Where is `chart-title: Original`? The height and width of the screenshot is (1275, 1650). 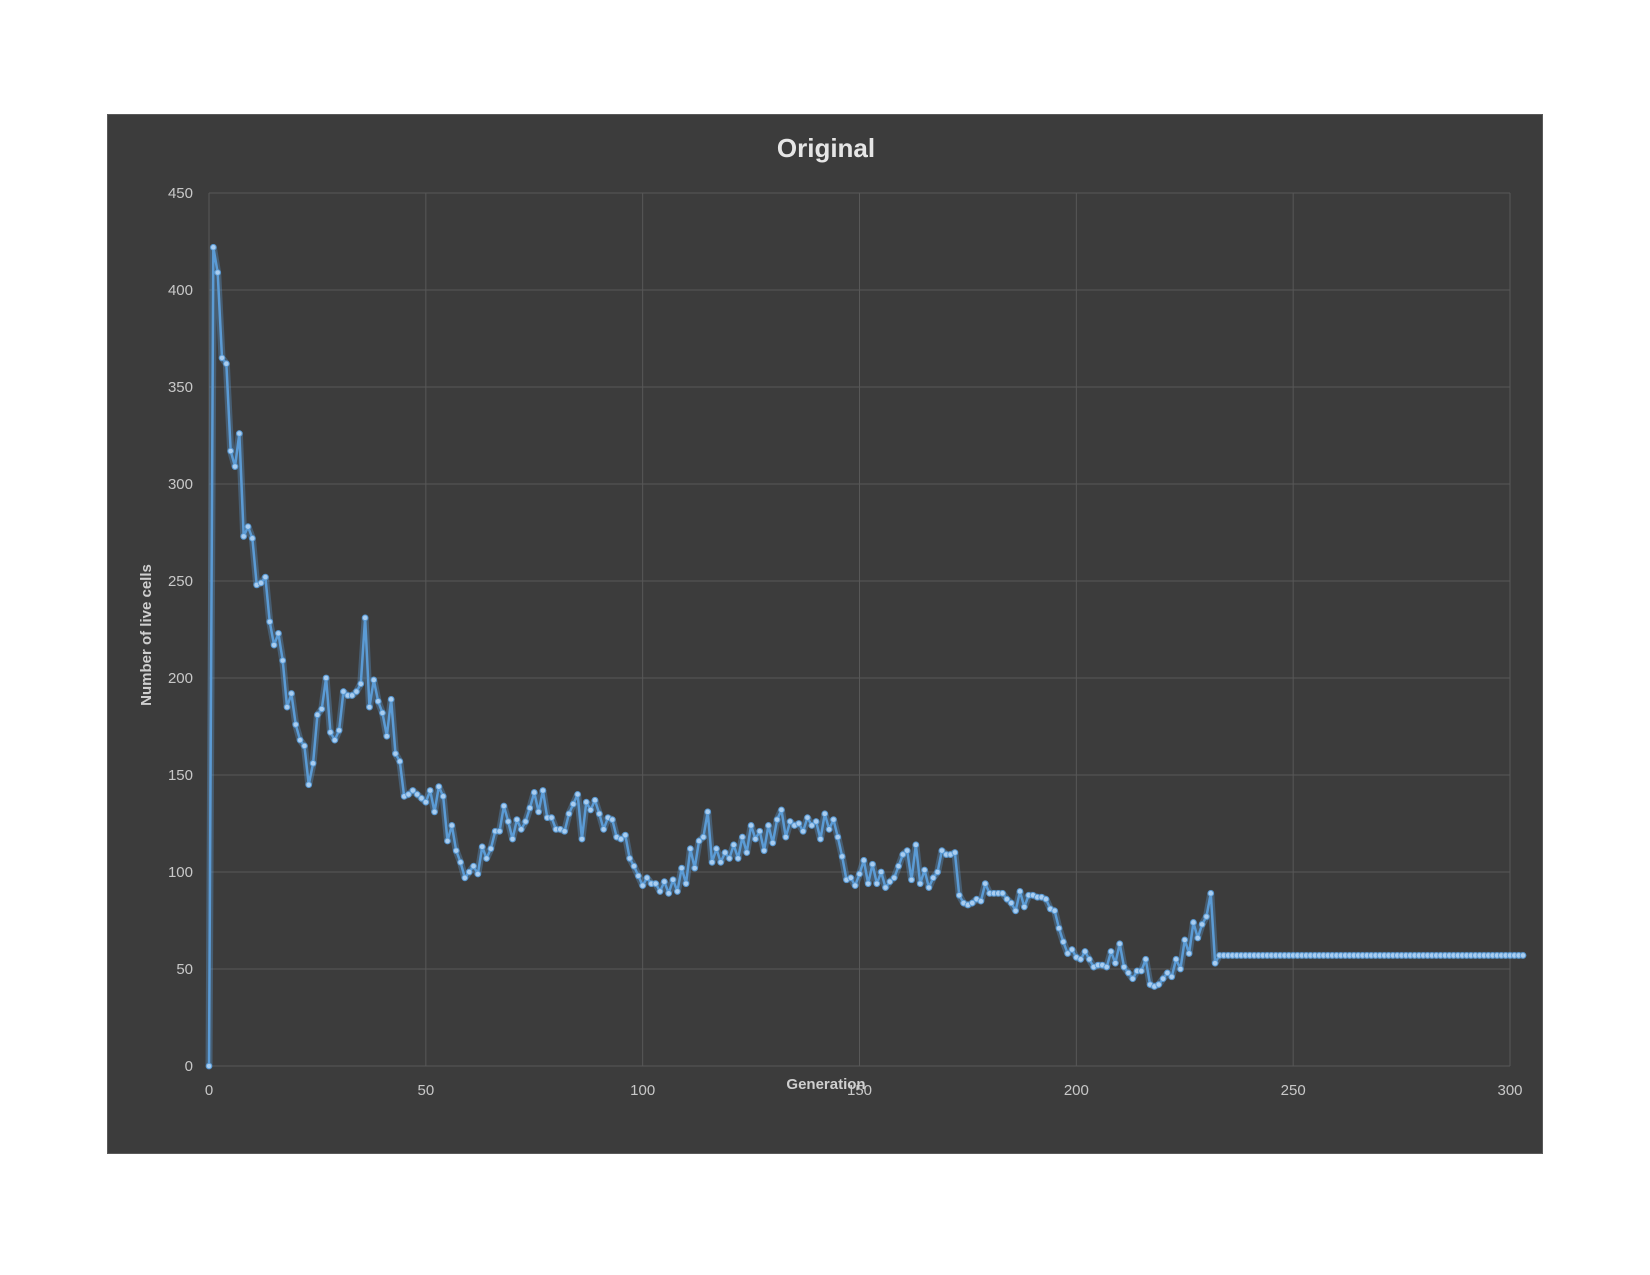
chart-title: Original is located at coordinates (826, 148).